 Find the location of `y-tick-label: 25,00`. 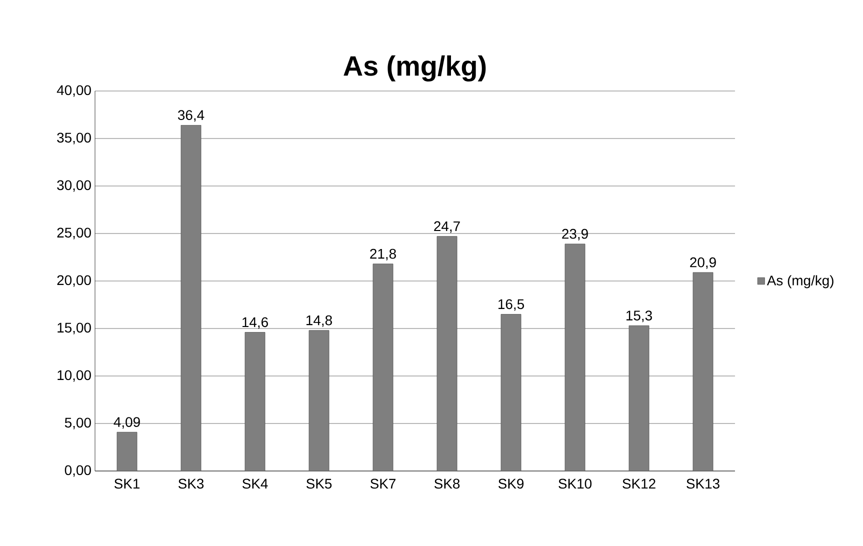

y-tick-label: 25,00 is located at coordinates (74, 234).